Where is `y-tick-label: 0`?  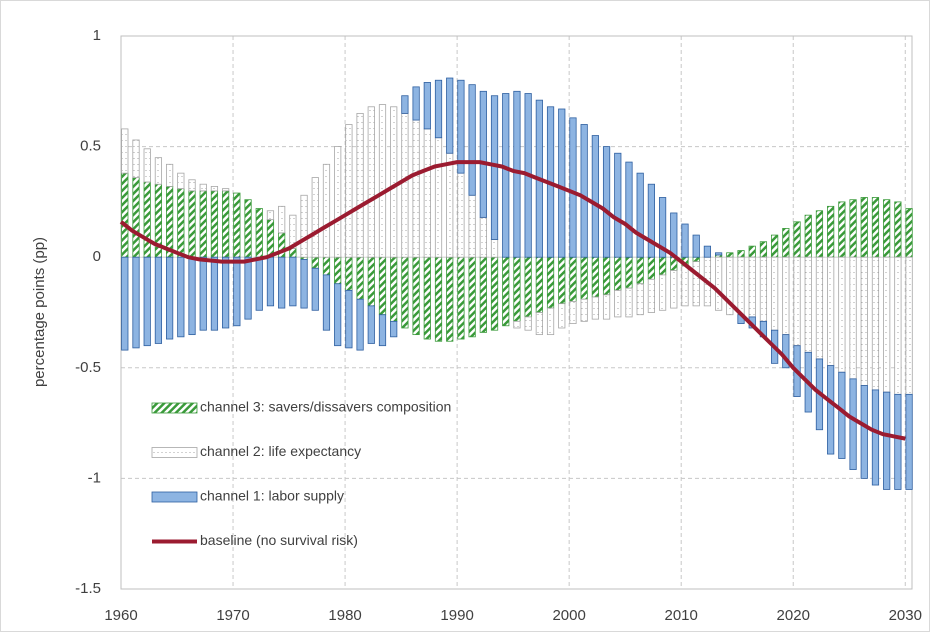
y-tick-label: 0 is located at coordinates (97, 256).